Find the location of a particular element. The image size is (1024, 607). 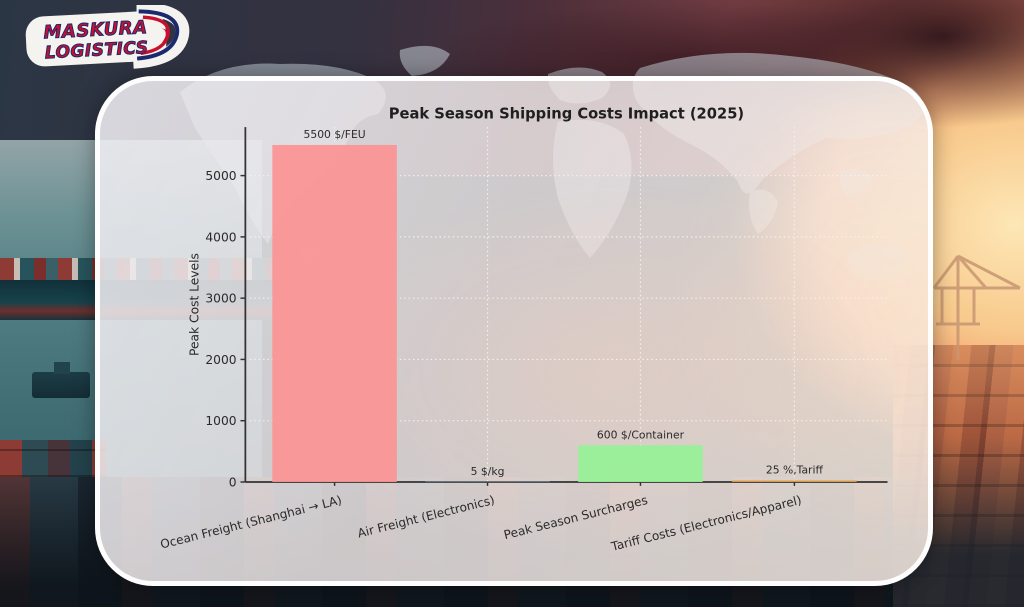

x-tick-label: Air Freight (Electronics) is located at coordinates (426, 517).